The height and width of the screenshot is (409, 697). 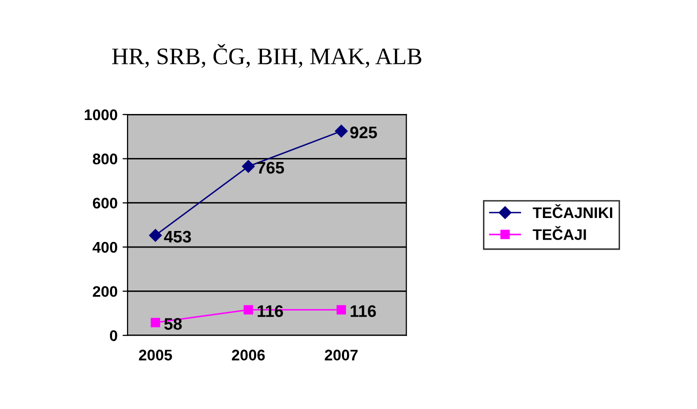 I want to click on y-tick-label: 400, so click(x=105, y=247).